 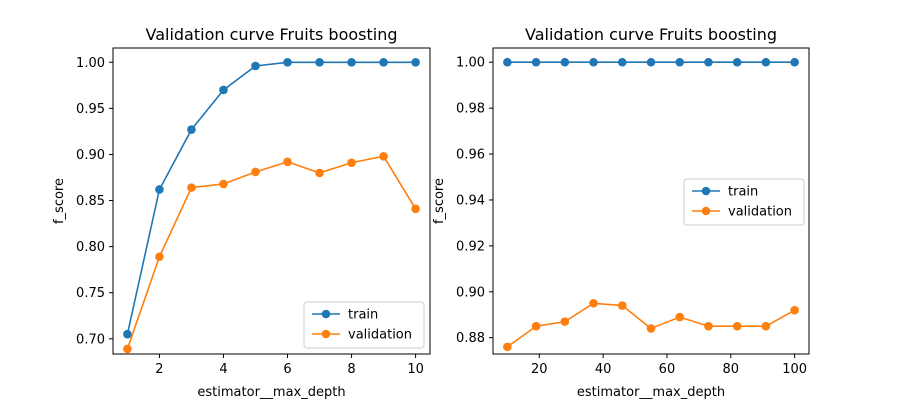 What do you see at coordinates (90, 201) in the screenshot?
I see `y-tick-label: 0.85` at bounding box center [90, 201].